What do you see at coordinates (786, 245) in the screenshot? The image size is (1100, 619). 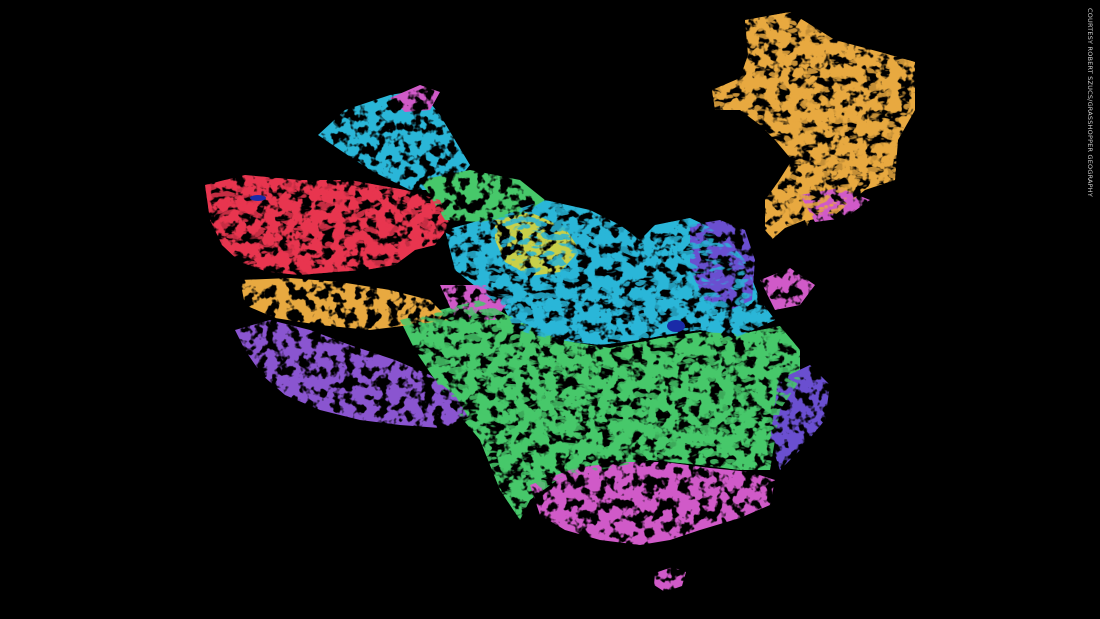 I see `bohai-sea` at bounding box center [786, 245].